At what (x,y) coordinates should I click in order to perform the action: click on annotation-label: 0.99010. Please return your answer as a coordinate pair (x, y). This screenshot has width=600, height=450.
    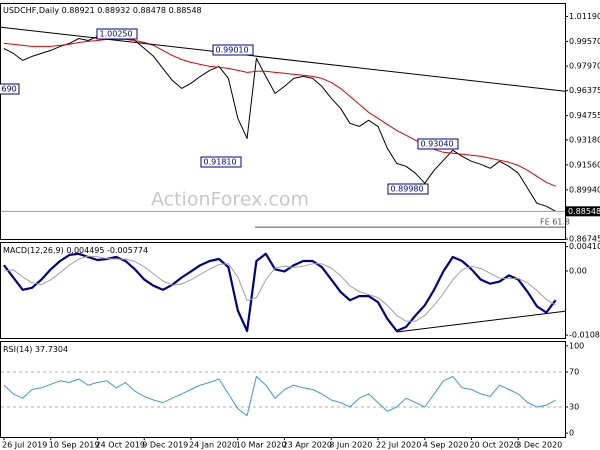
    Looking at the image, I should click on (232, 50).